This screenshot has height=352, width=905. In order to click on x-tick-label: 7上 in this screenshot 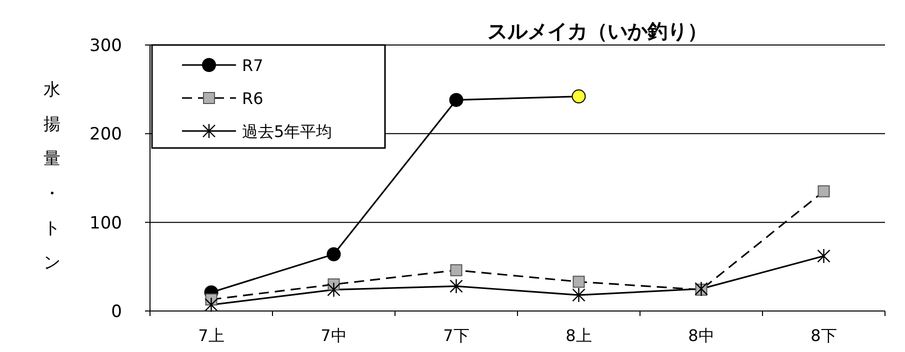, I will do `click(211, 335)`.